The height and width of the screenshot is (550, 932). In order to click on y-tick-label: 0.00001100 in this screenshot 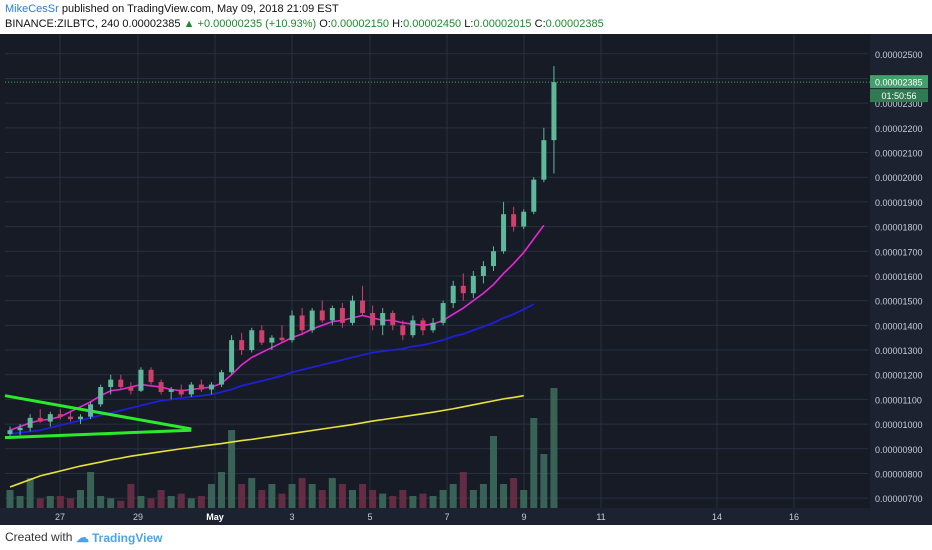, I will do `click(898, 400)`.